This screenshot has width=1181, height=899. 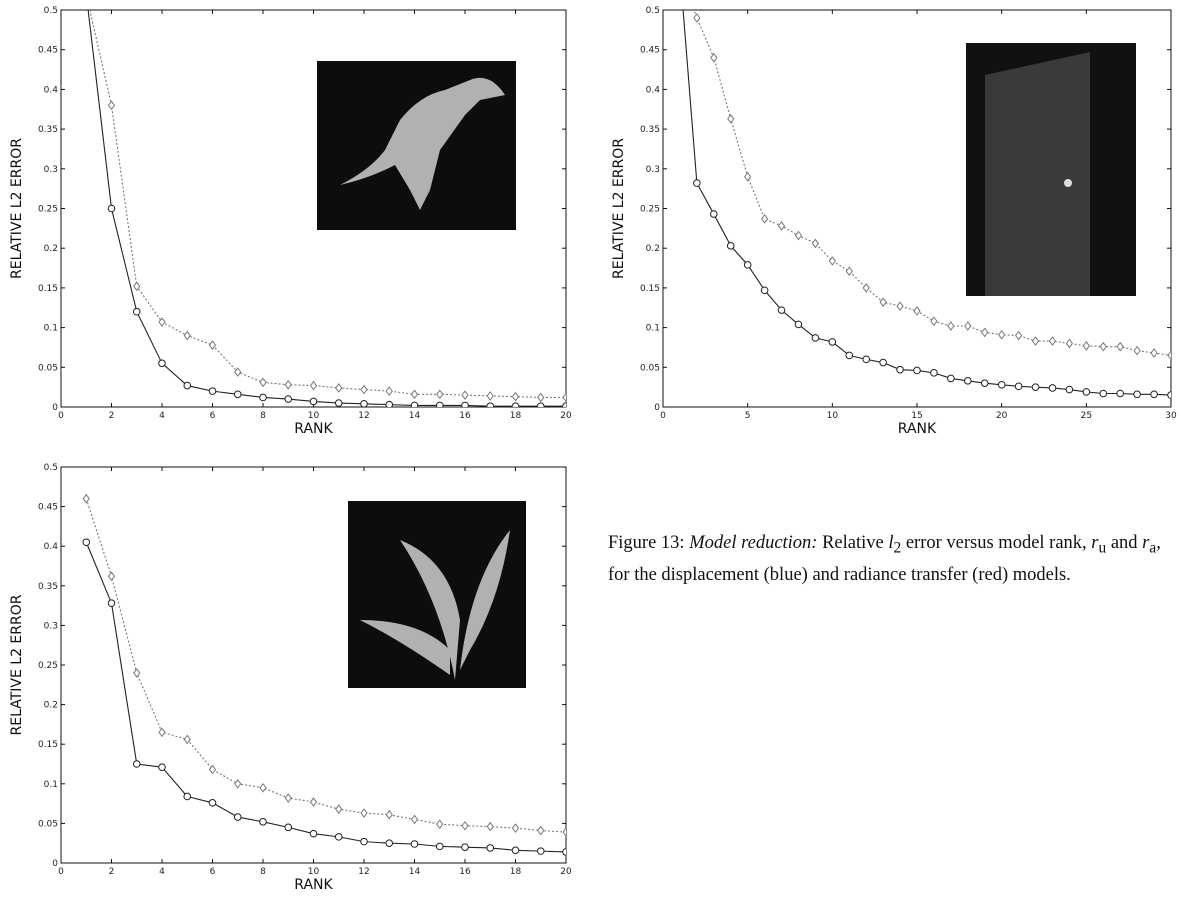 What do you see at coordinates (1171, 416) in the screenshot?
I see `x-tick-label: 30` at bounding box center [1171, 416].